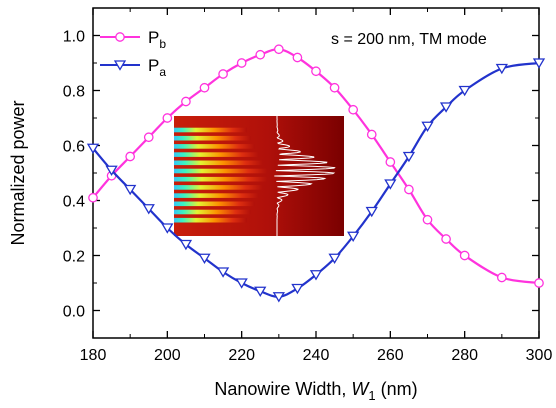  Describe the element at coordinates (162, 72) in the screenshot. I see `legend-sub-pa: a` at that location.